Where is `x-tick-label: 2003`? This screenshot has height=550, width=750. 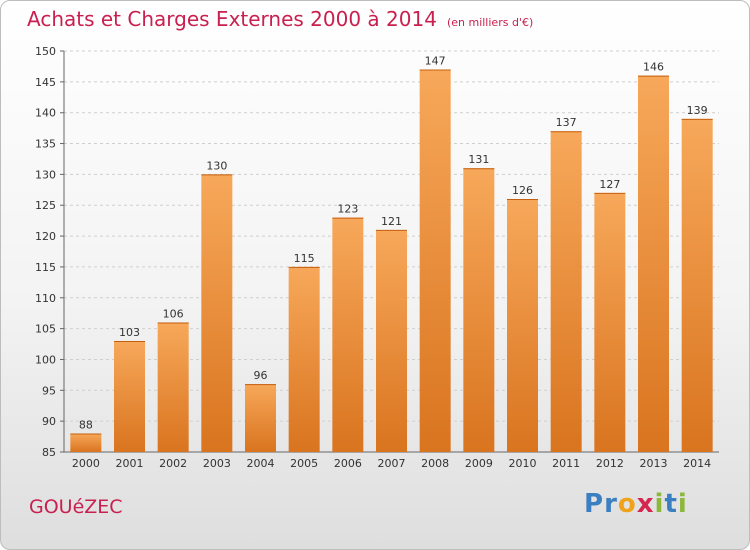 x-tick-label: 2003 is located at coordinates (217, 463).